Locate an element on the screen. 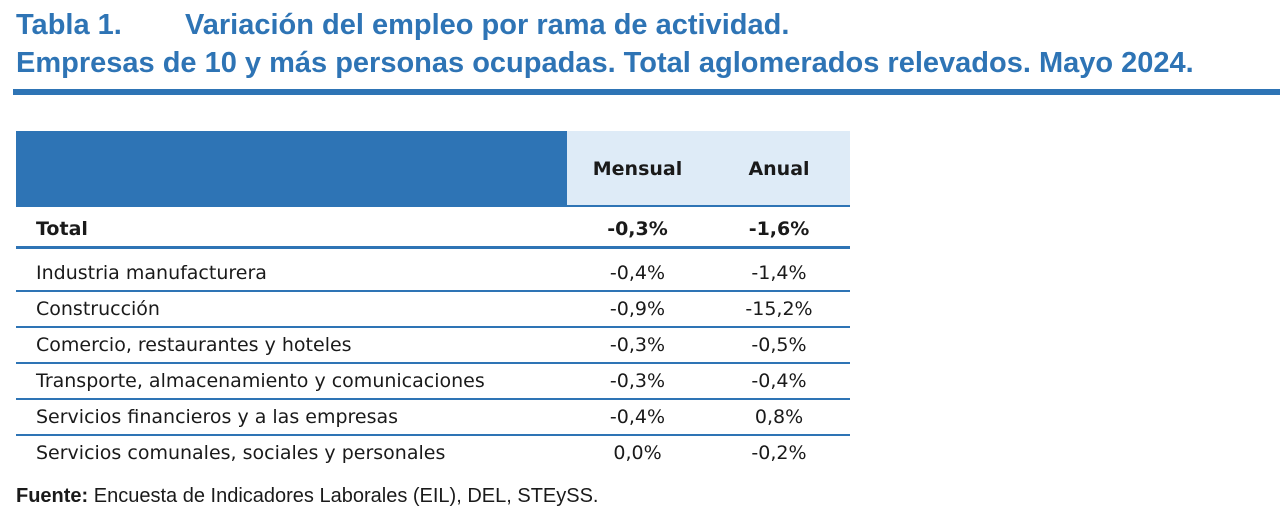 The width and height of the screenshot is (1280, 516). table-row: Industria manufacturera -0,4% -1,4% is located at coordinates (433, 274).